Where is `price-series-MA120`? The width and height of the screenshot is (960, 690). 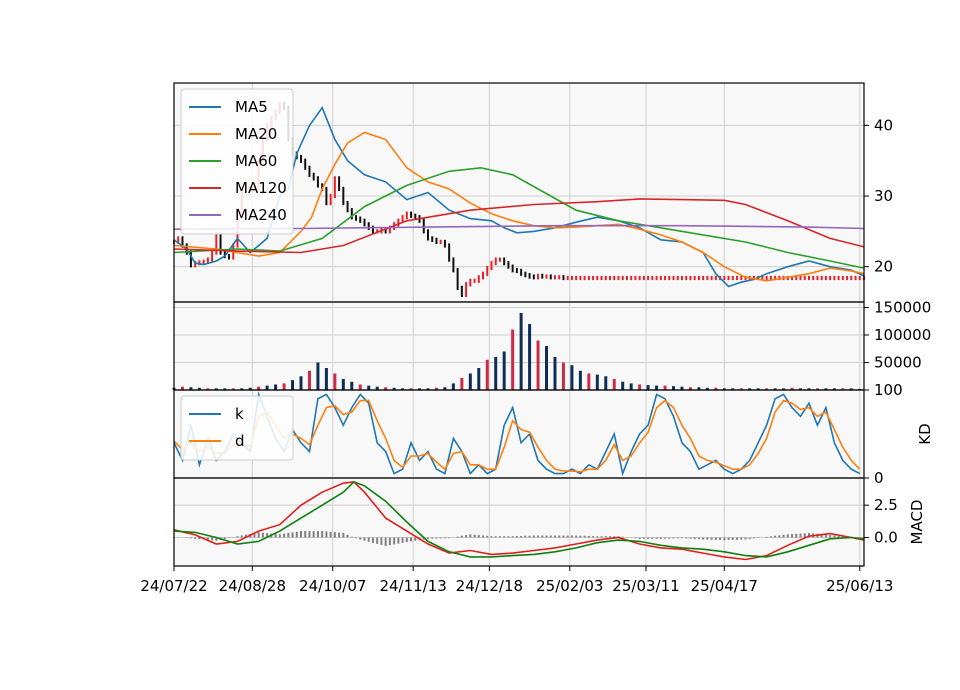 price-series-MA120 is located at coordinates (519, 226).